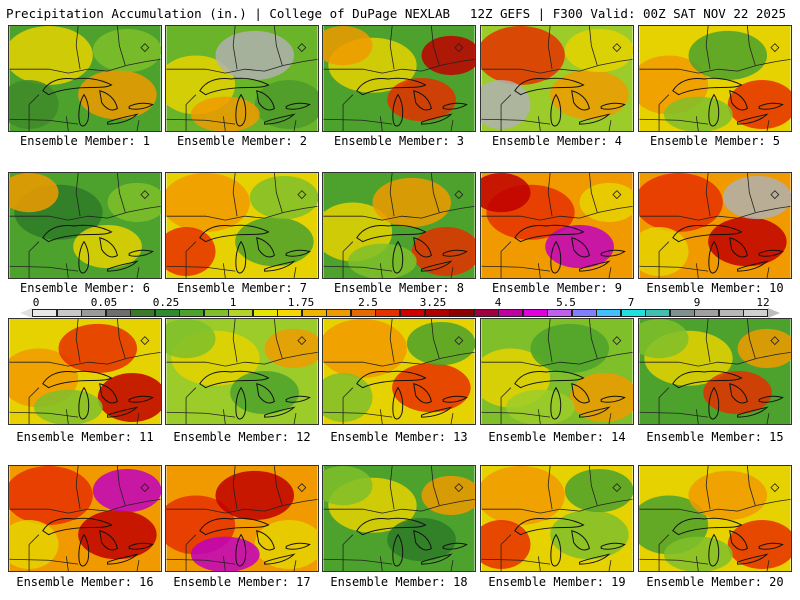 Image resolution: width=800 pixels, height=600 pixels. Describe the element at coordinates (104, 302) in the screenshot. I see `colorbar-tick-label: 0.05` at that location.